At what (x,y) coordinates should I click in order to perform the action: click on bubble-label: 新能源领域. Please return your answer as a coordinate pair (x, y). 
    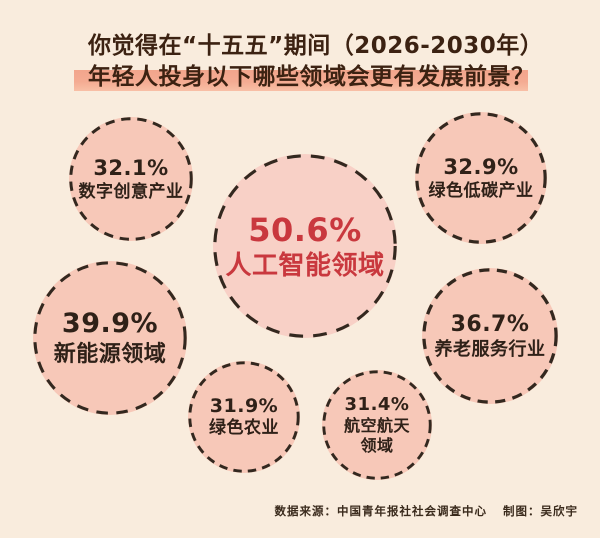
    Looking at the image, I should click on (110, 355).